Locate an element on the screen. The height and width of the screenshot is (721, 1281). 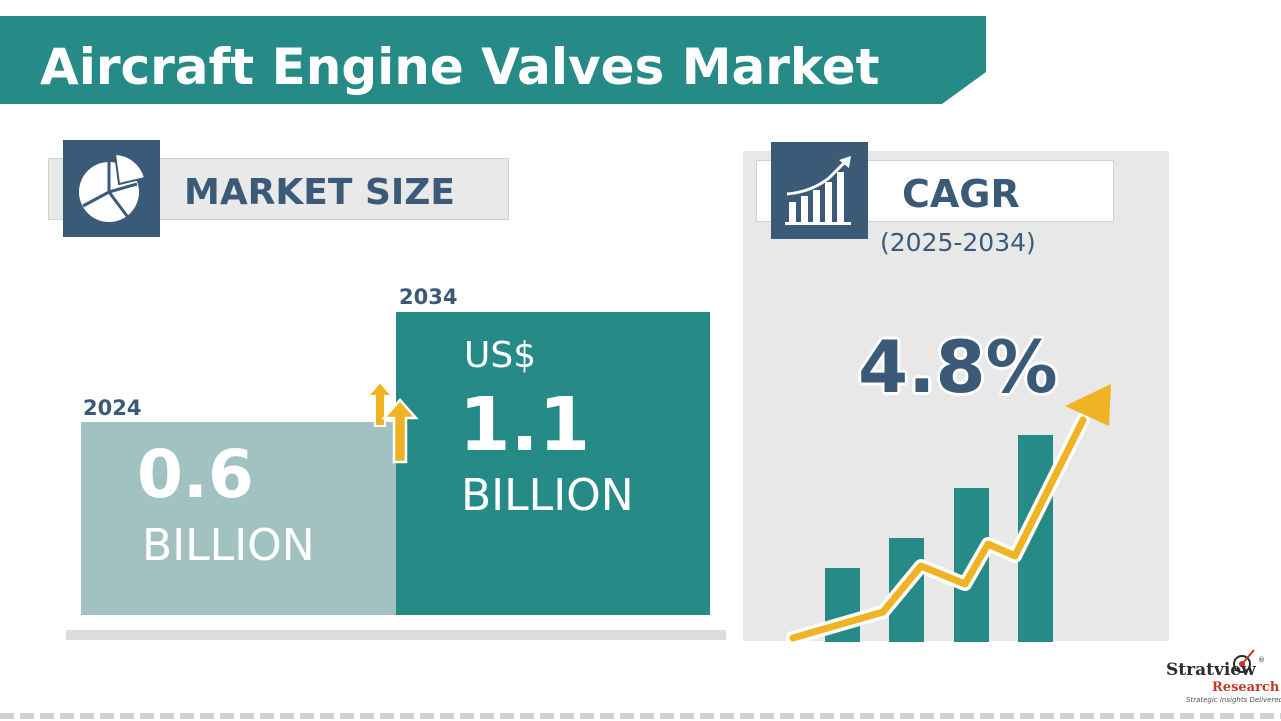
up-arrows-icon is located at coordinates (394, 423).